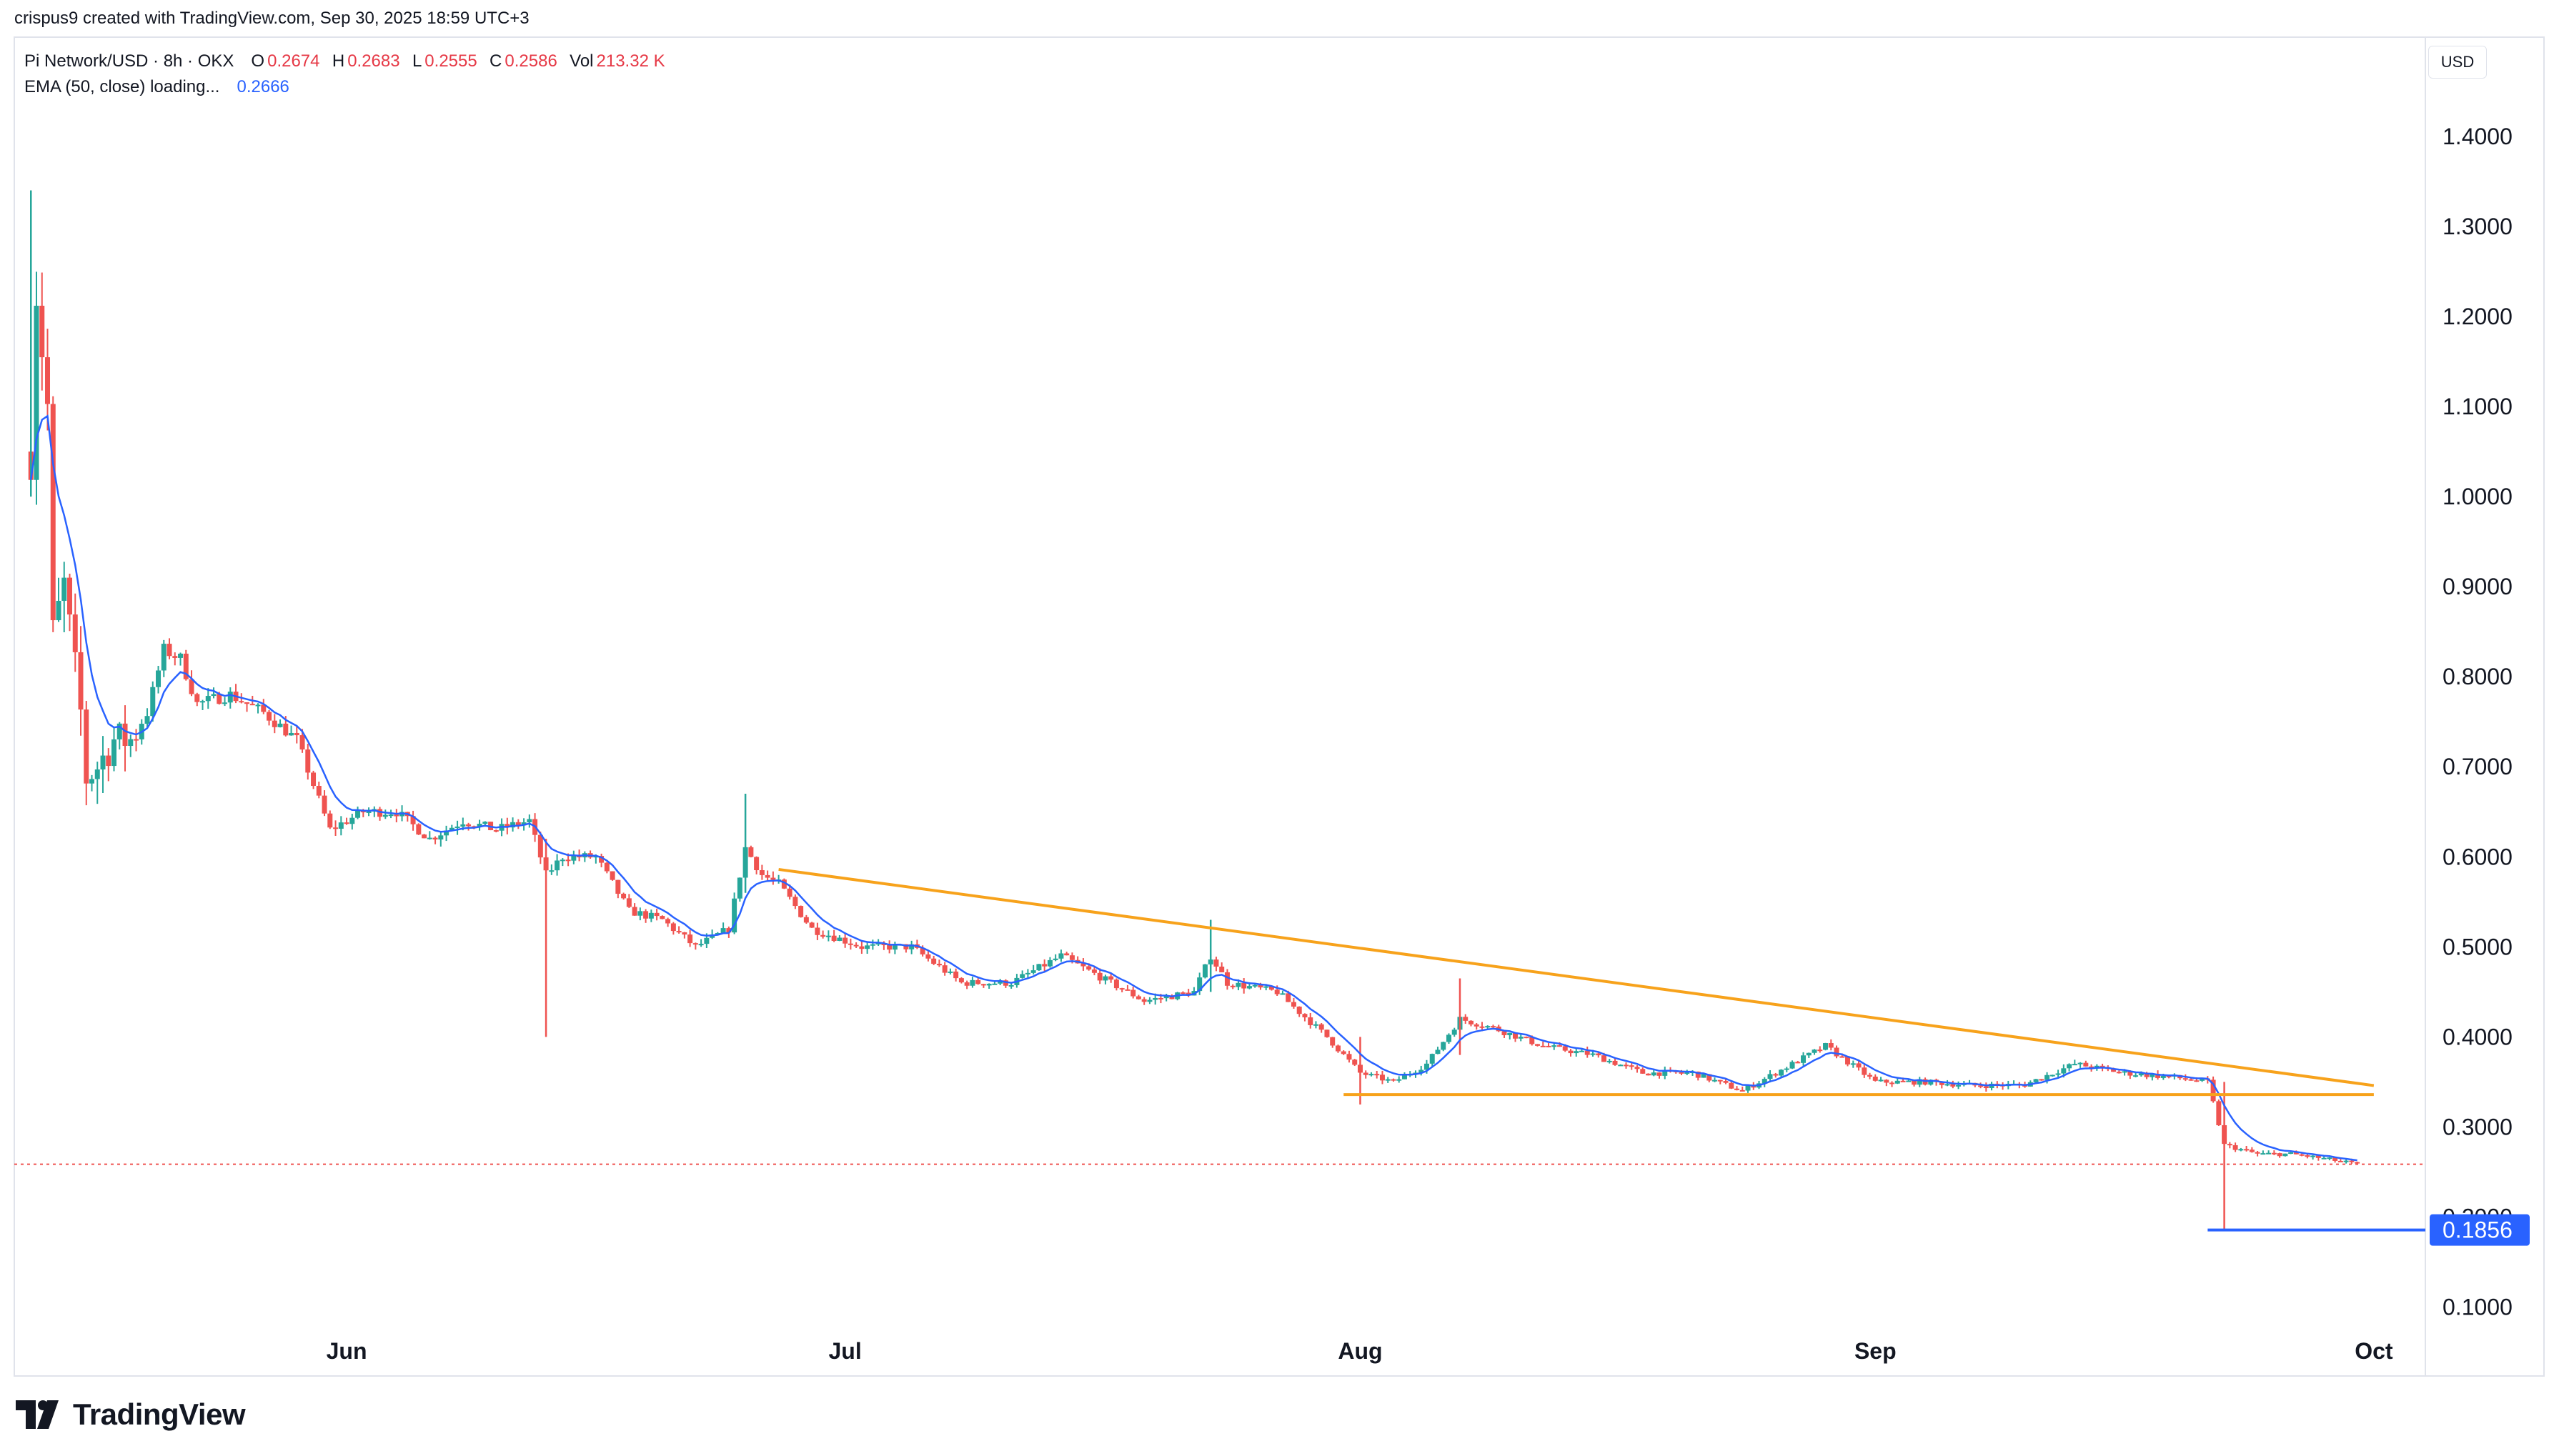  Describe the element at coordinates (2478, 766) in the screenshot. I see `y-tick-label: 0.7000` at that location.